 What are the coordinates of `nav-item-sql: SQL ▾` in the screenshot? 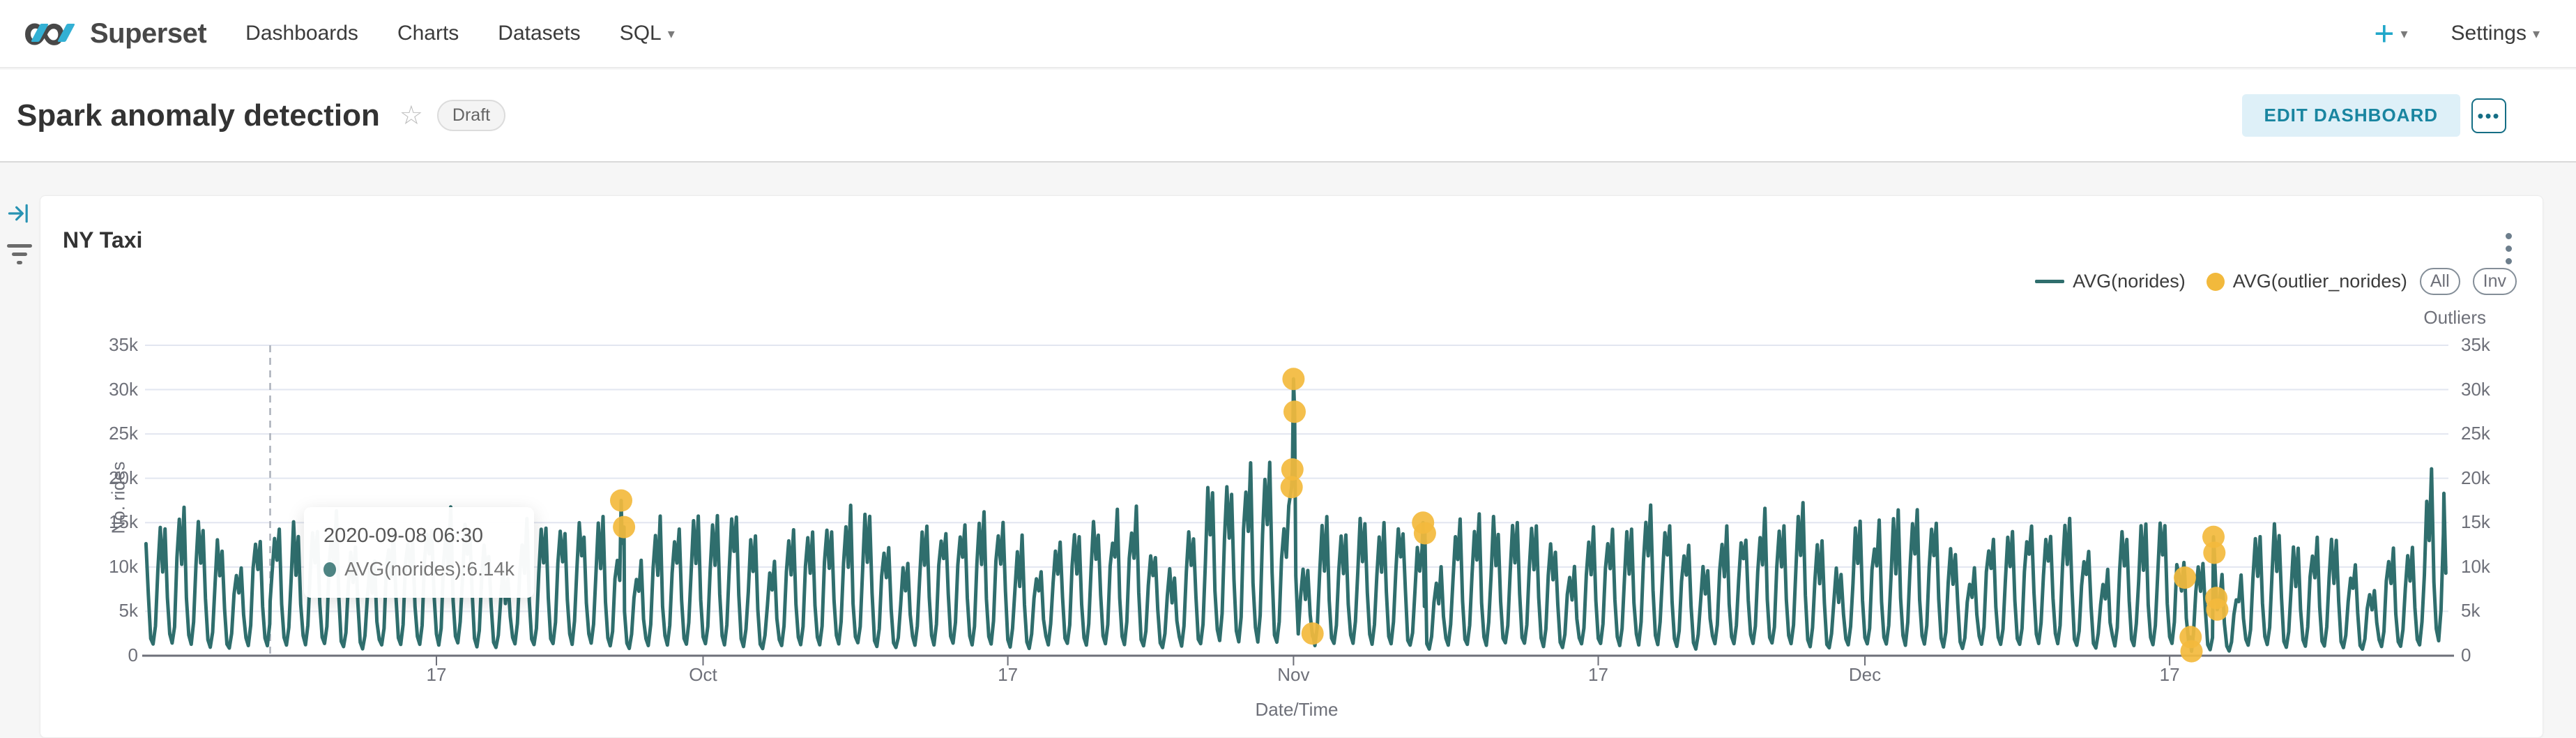 It's located at (647, 33).